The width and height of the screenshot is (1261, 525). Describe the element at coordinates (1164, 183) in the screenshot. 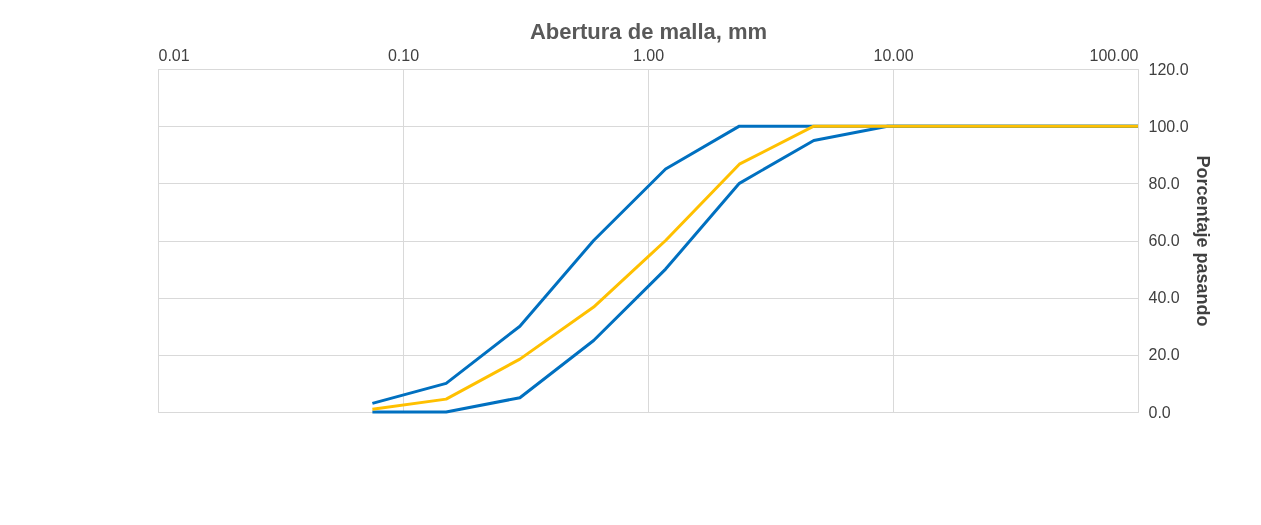

I see `y2-tick-label: 80.0` at that location.